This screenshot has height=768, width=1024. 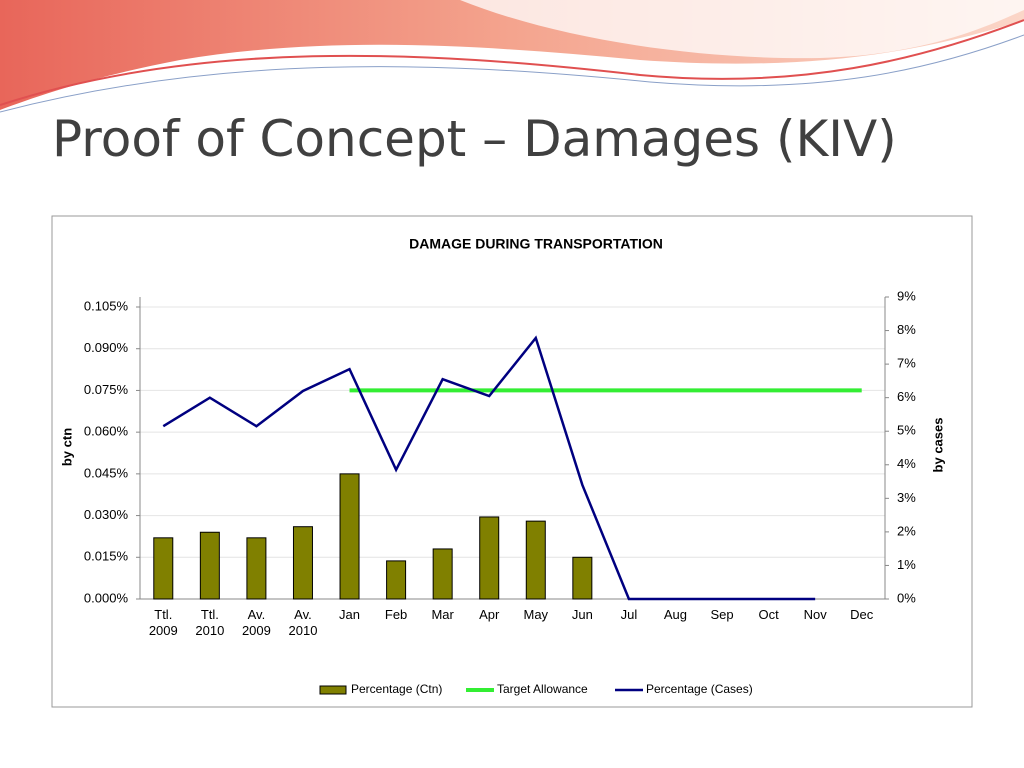 What do you see at coordinates (106, 305) in the screenshot?
I see `y-tick-label: 0.105%` at bounding box center [106, 305].